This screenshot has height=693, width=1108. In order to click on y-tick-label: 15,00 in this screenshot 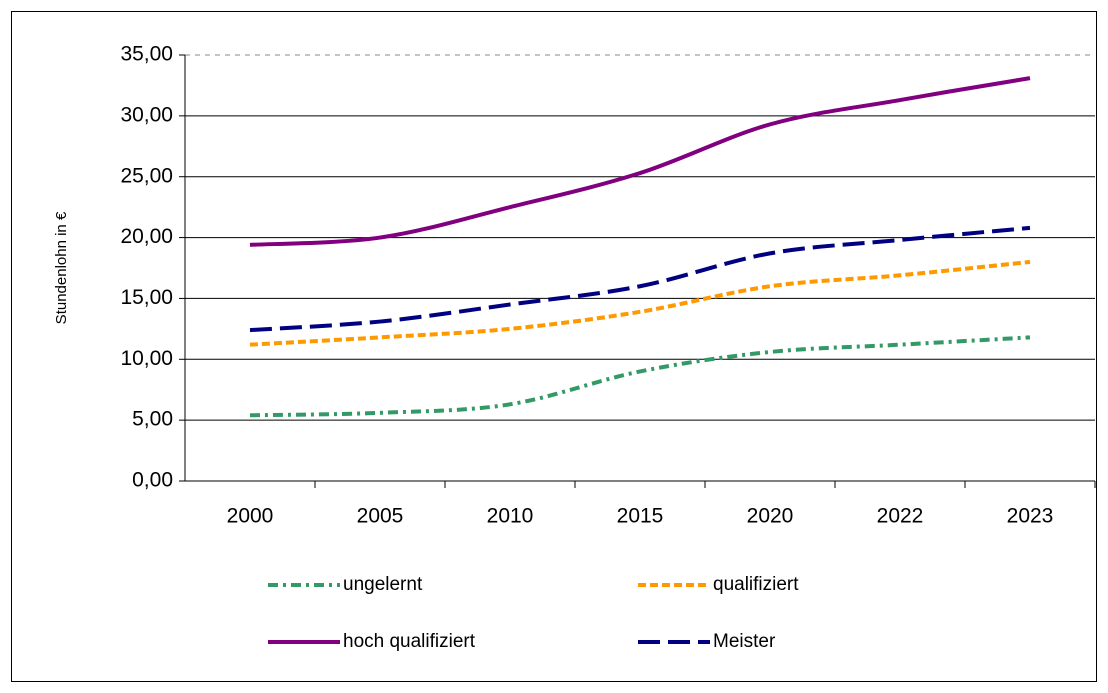, I will do `click(146, 297)`.